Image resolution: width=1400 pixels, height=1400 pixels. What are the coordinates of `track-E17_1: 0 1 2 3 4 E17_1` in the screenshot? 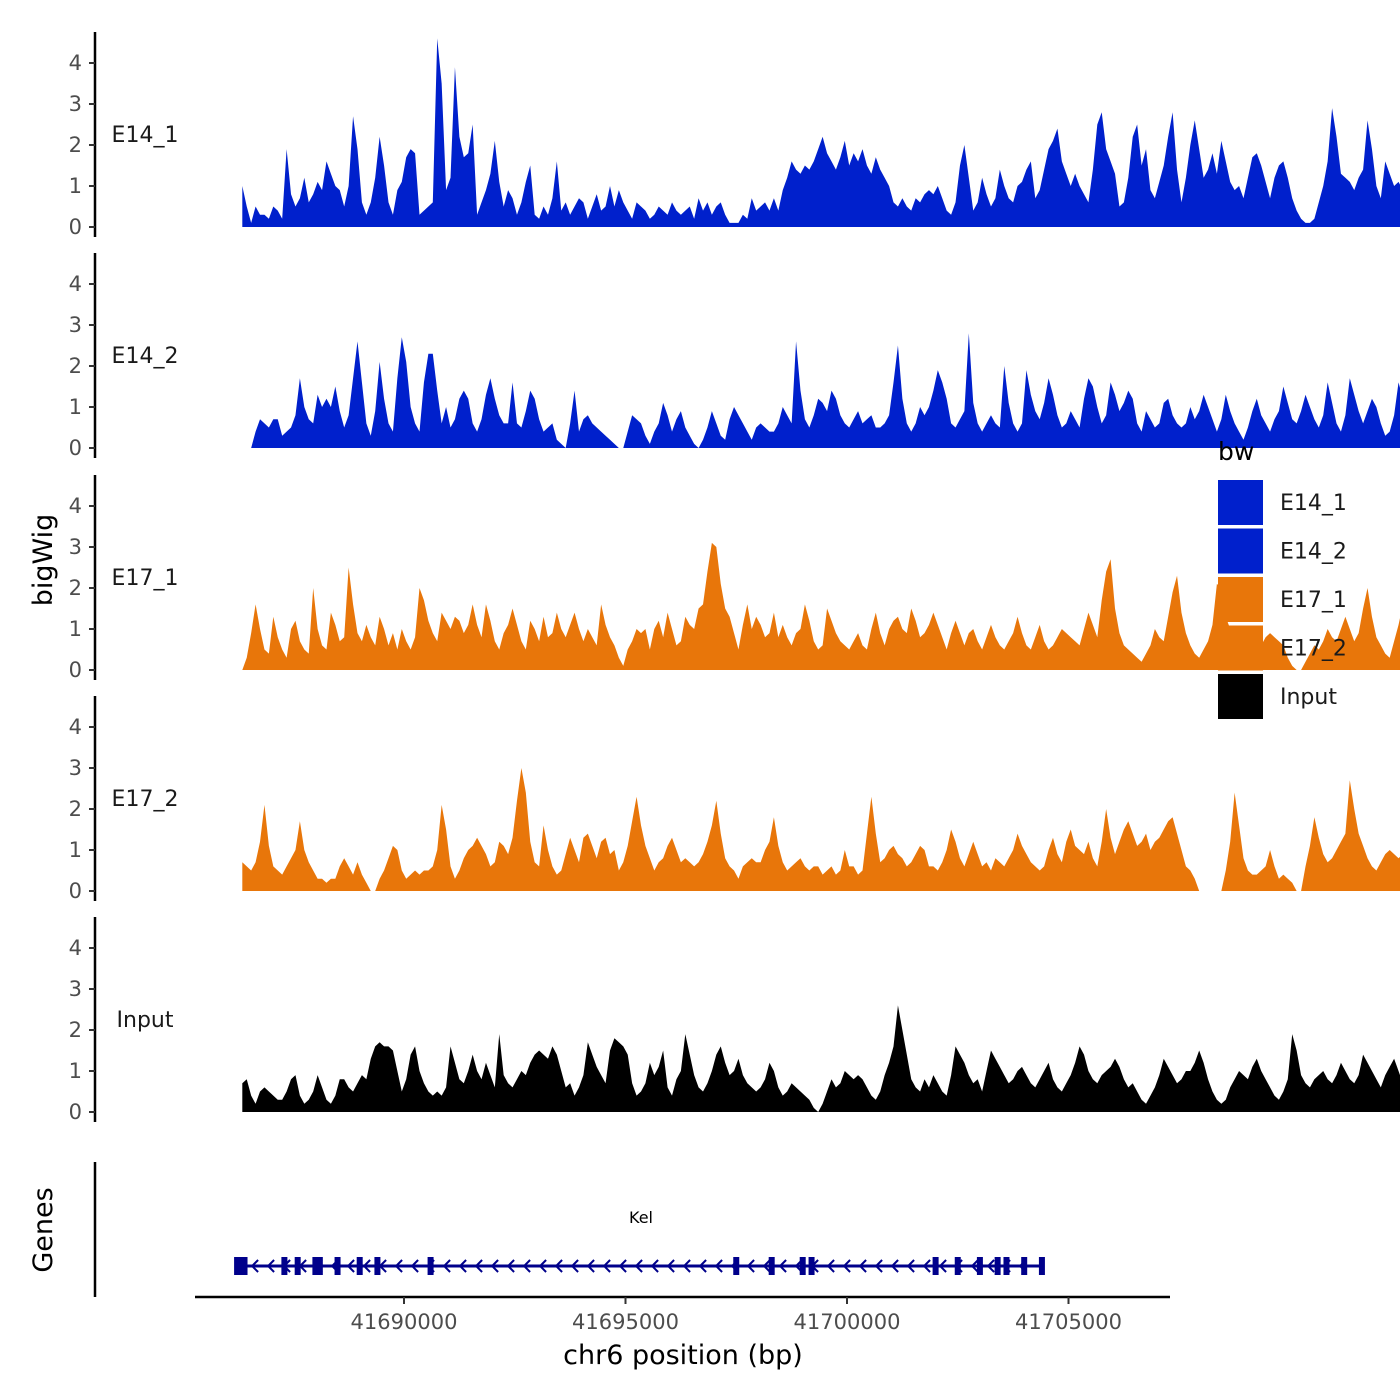 It's located at (734, 578).